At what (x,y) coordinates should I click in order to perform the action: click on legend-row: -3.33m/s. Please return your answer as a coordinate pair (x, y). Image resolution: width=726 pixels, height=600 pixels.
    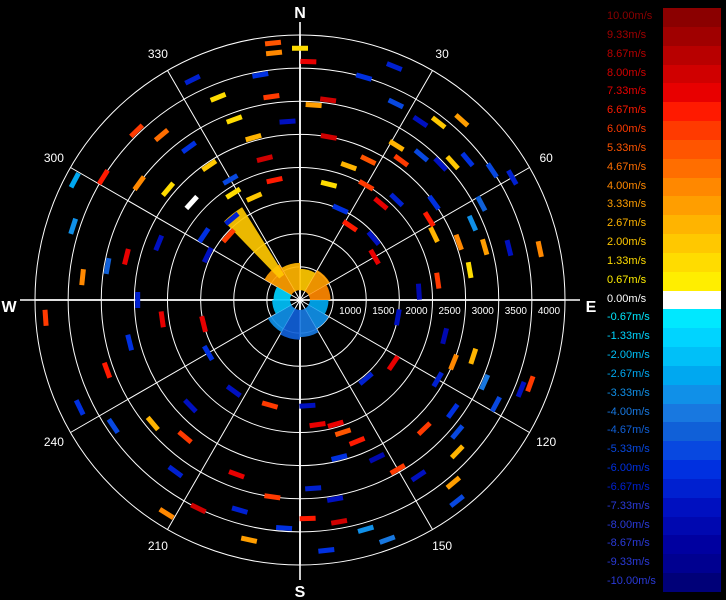
    Looking at the image, I should click on (663, 394).